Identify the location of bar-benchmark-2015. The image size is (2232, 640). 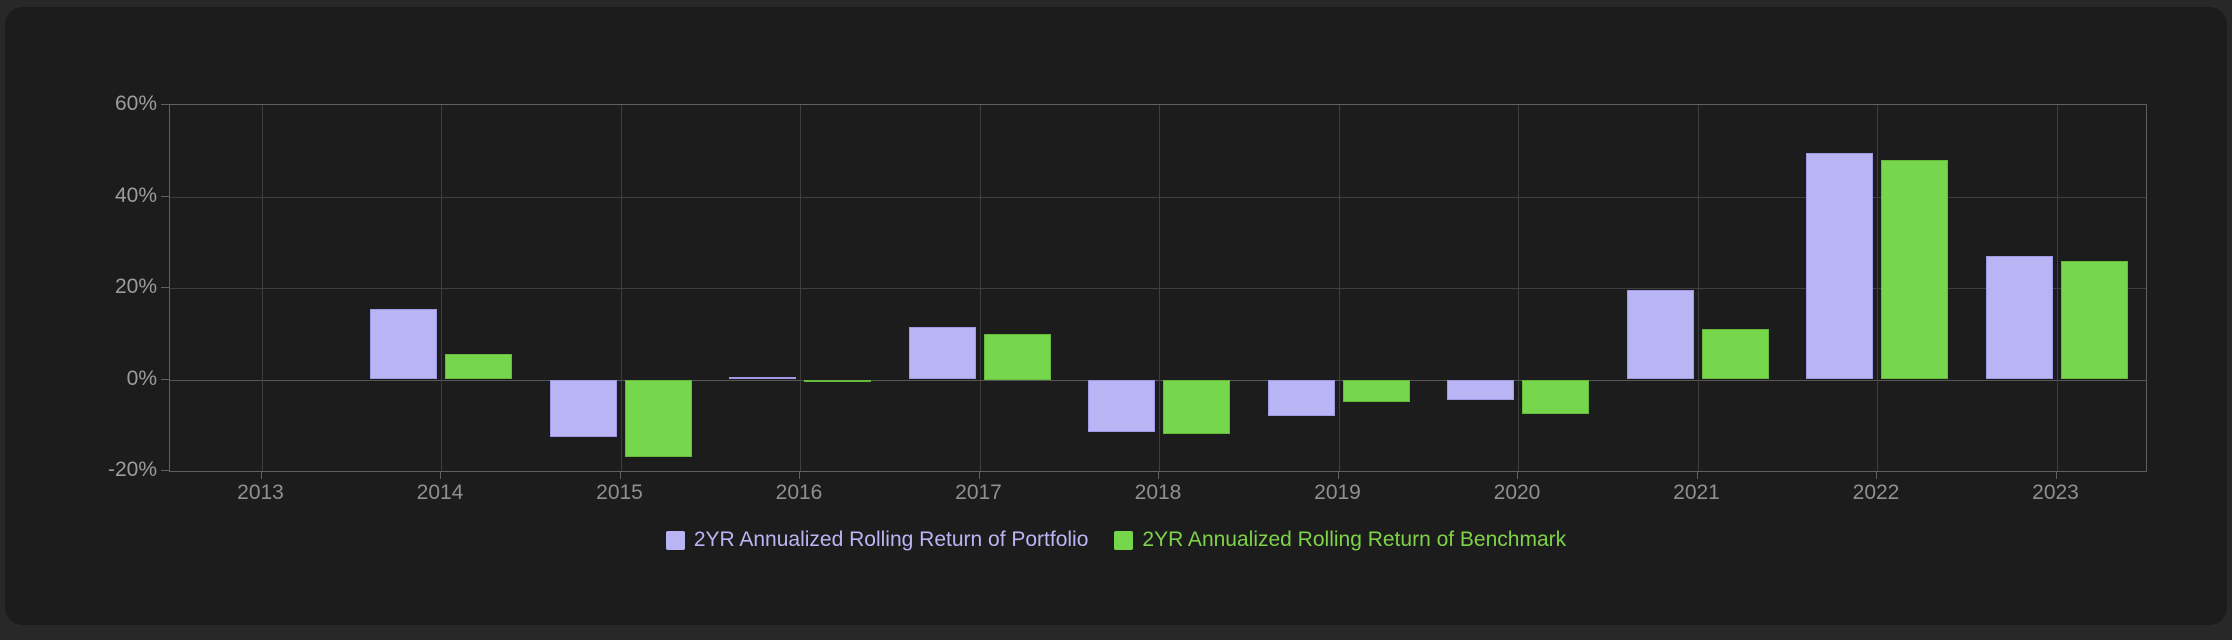
(658, 418).